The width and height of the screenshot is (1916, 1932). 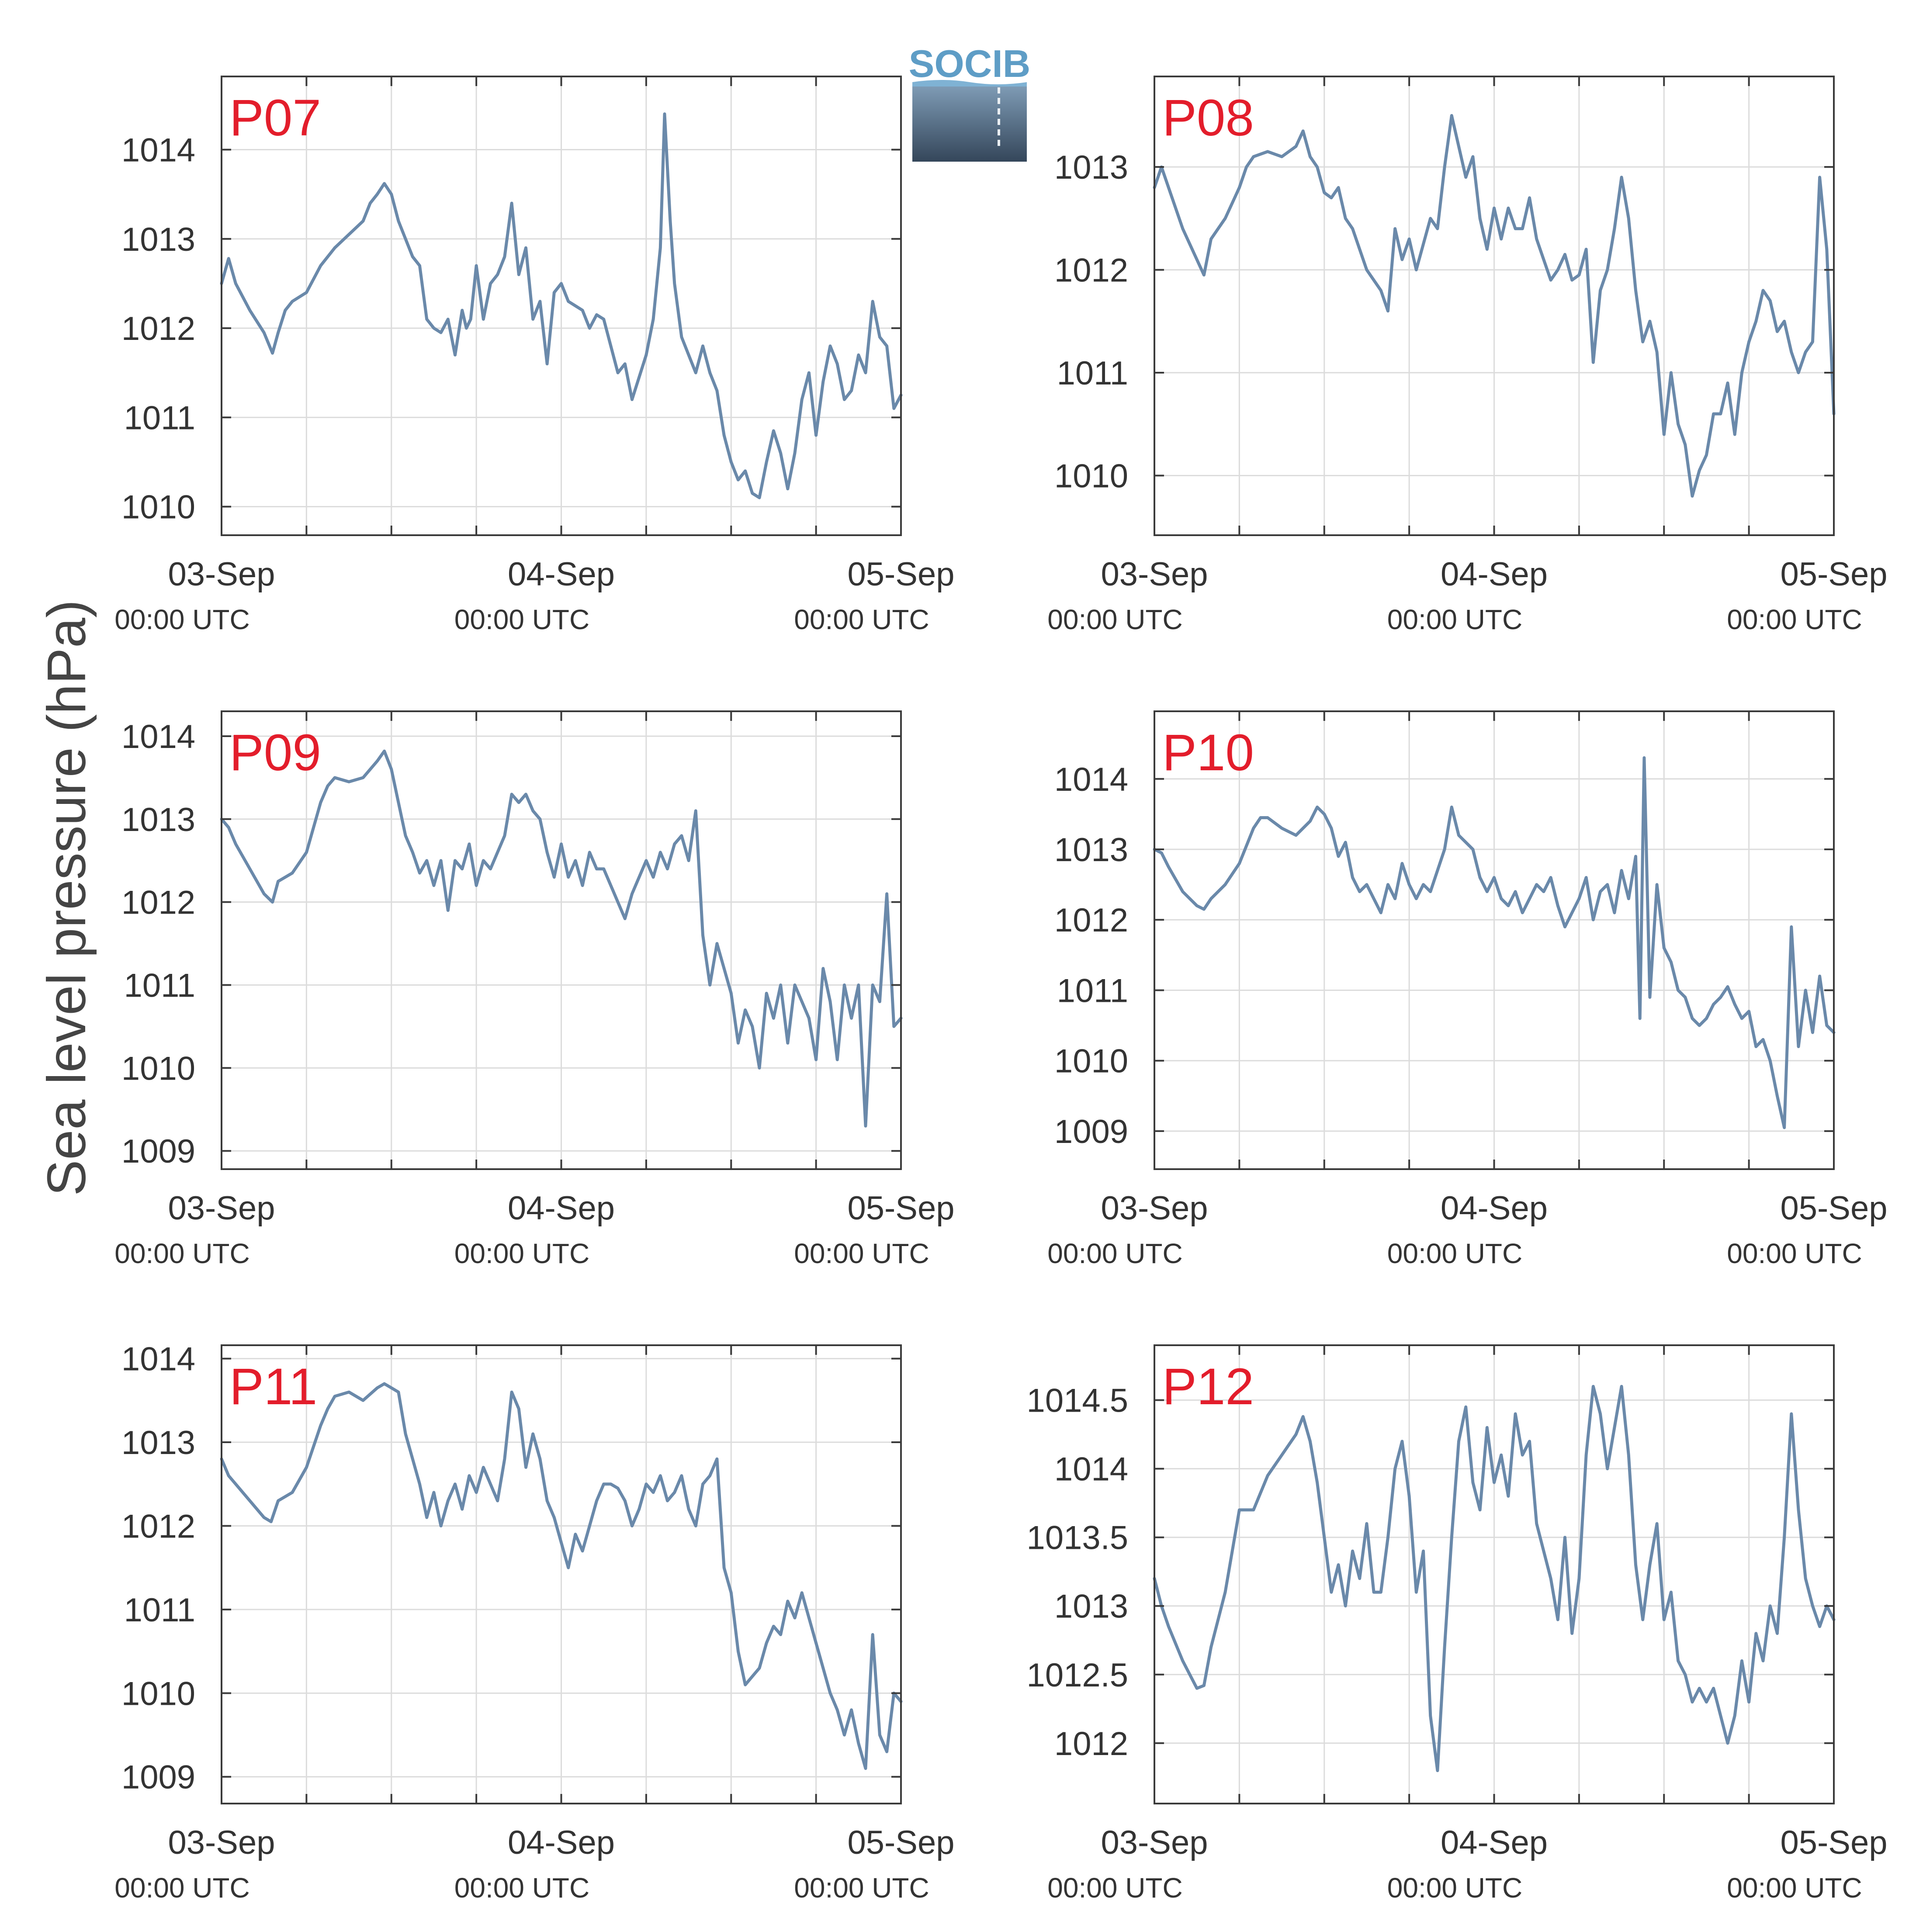 I want to click on logo-gradient-block, so click(x=970, y=123).